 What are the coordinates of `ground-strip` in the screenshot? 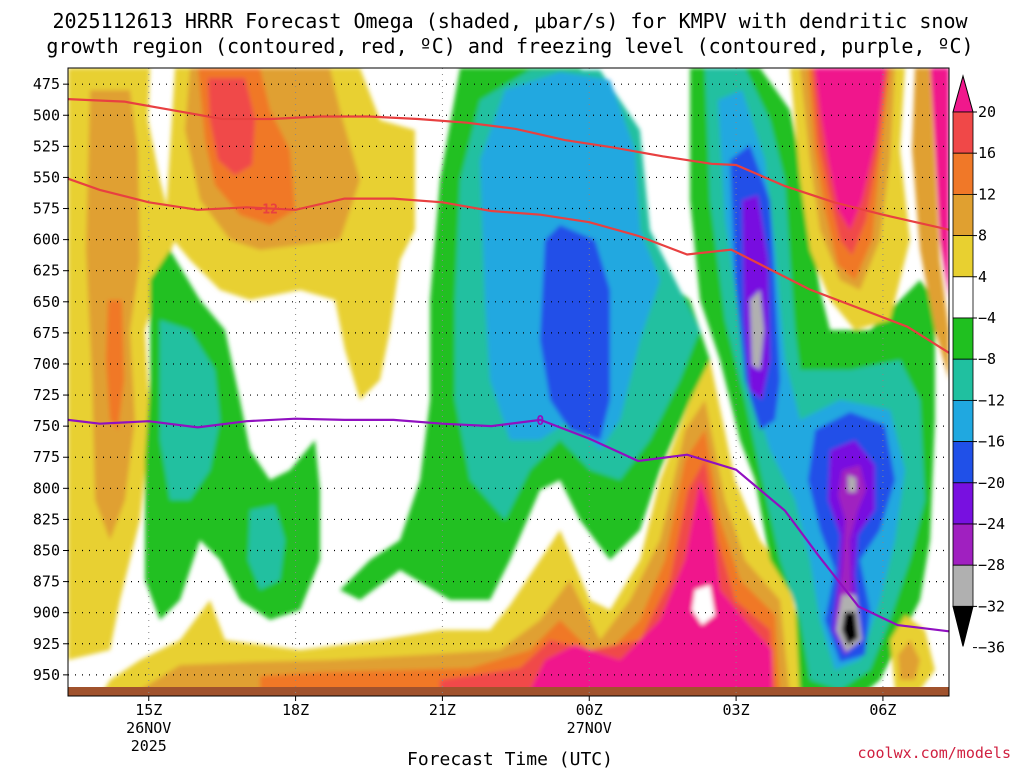 It's located at (508, 691).